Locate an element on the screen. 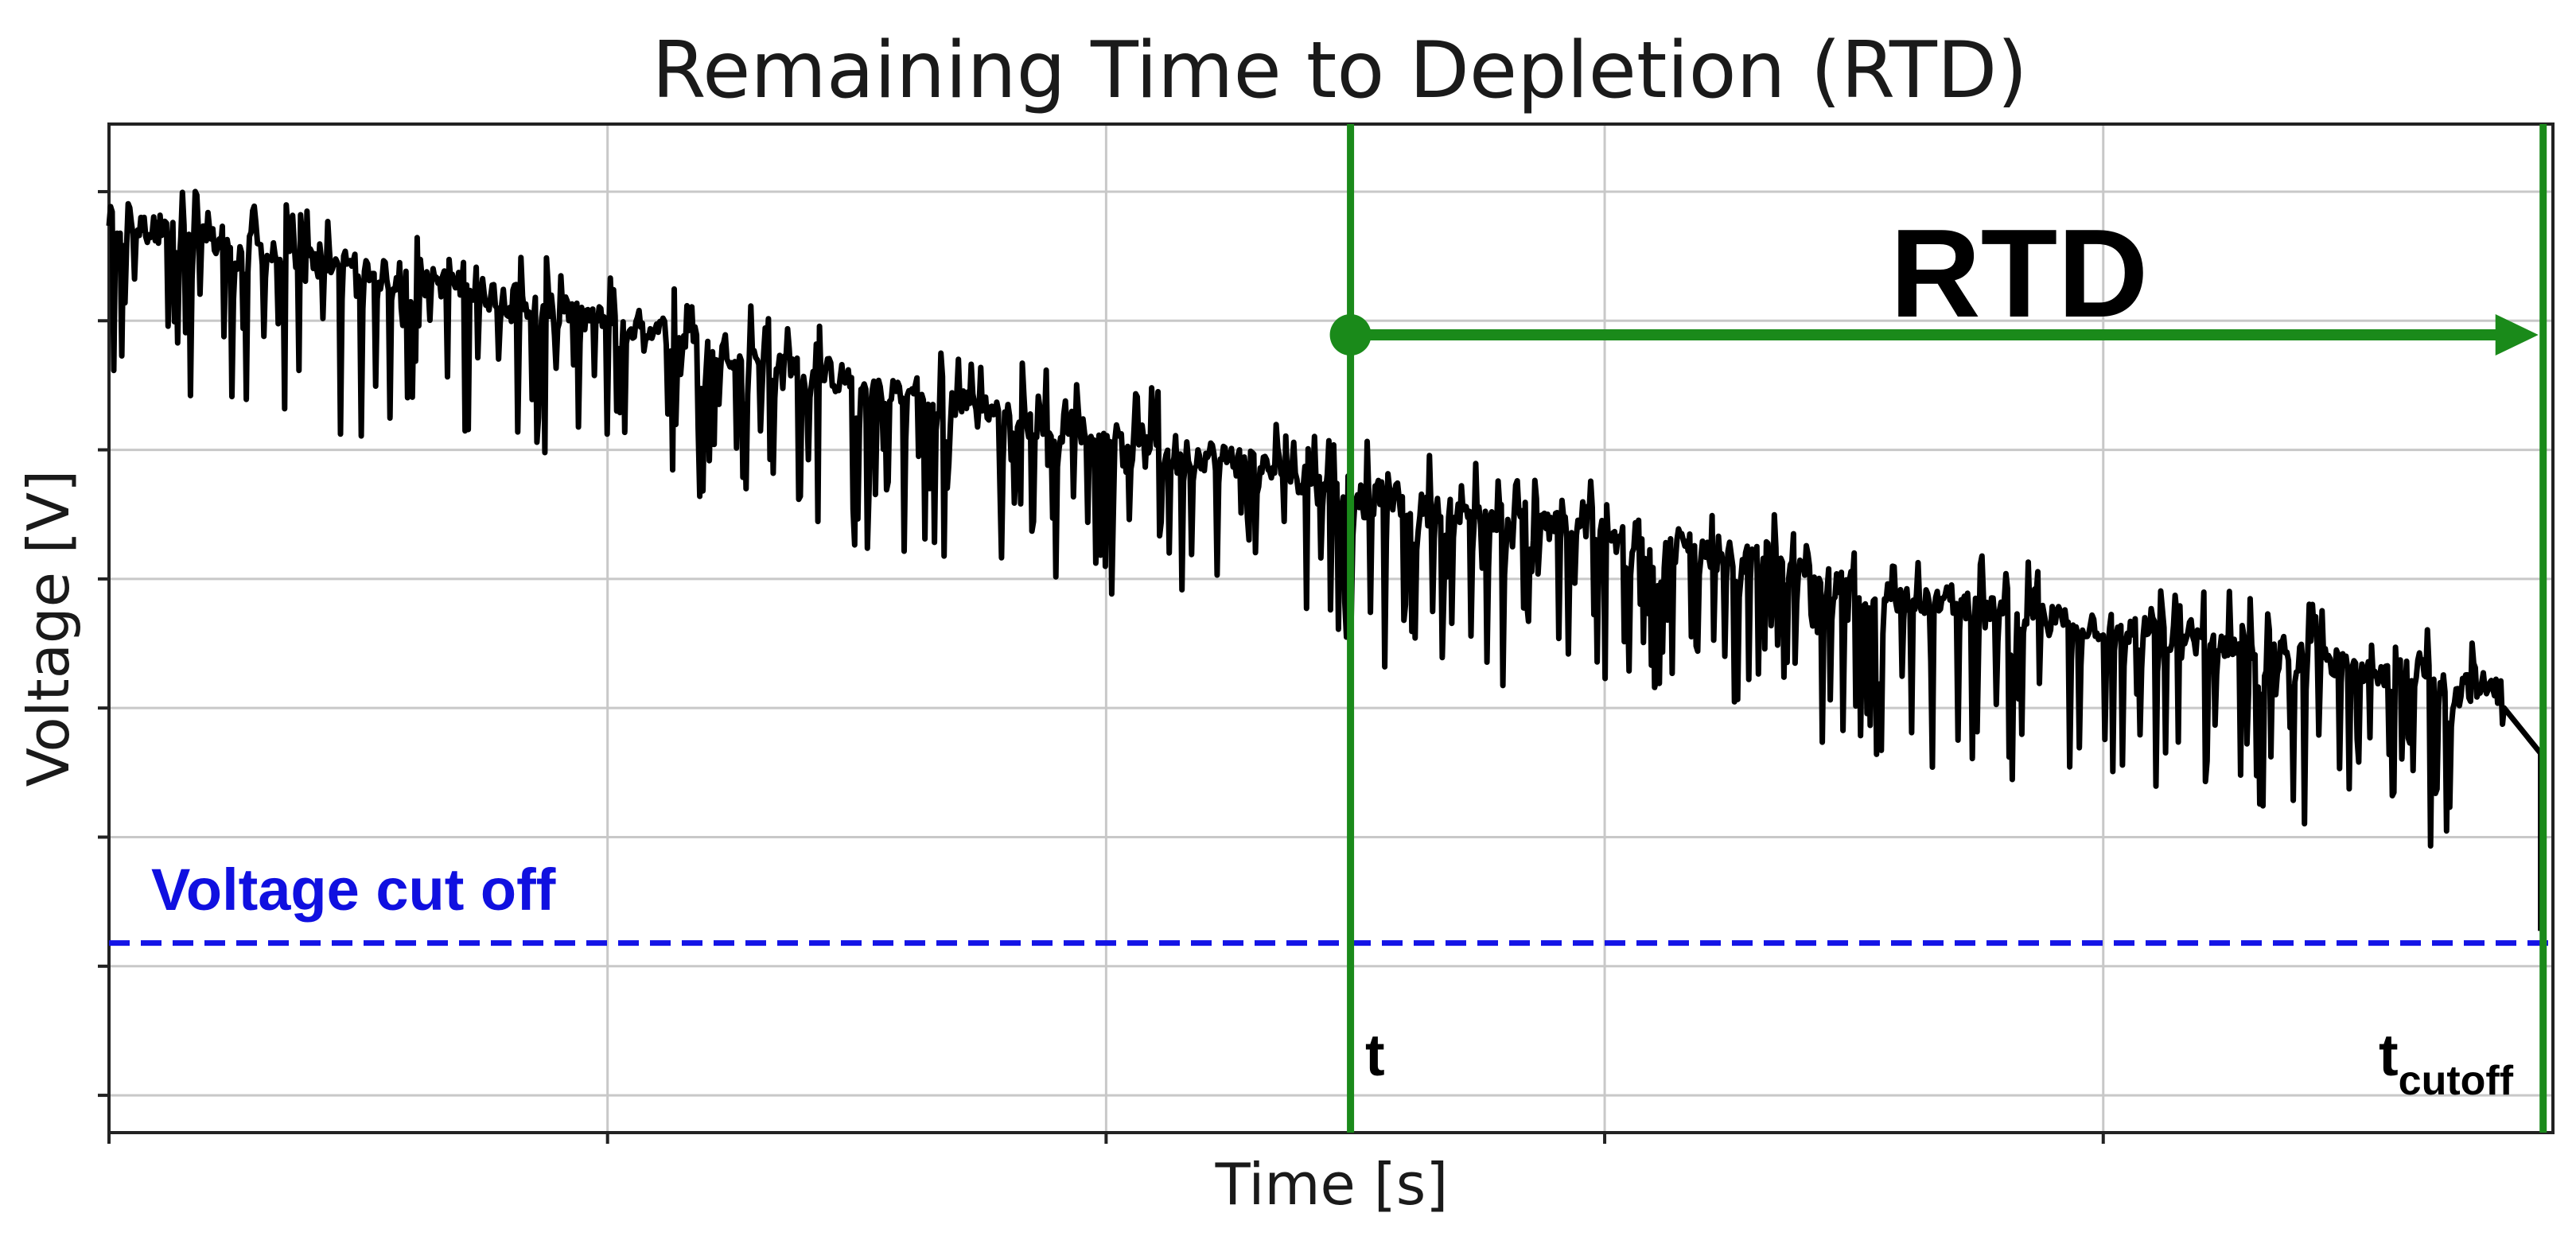 Image resolution: width=2576 pixels, height=1240 pixels. rtd-label: RTD is located at coordinates (2020, 274).